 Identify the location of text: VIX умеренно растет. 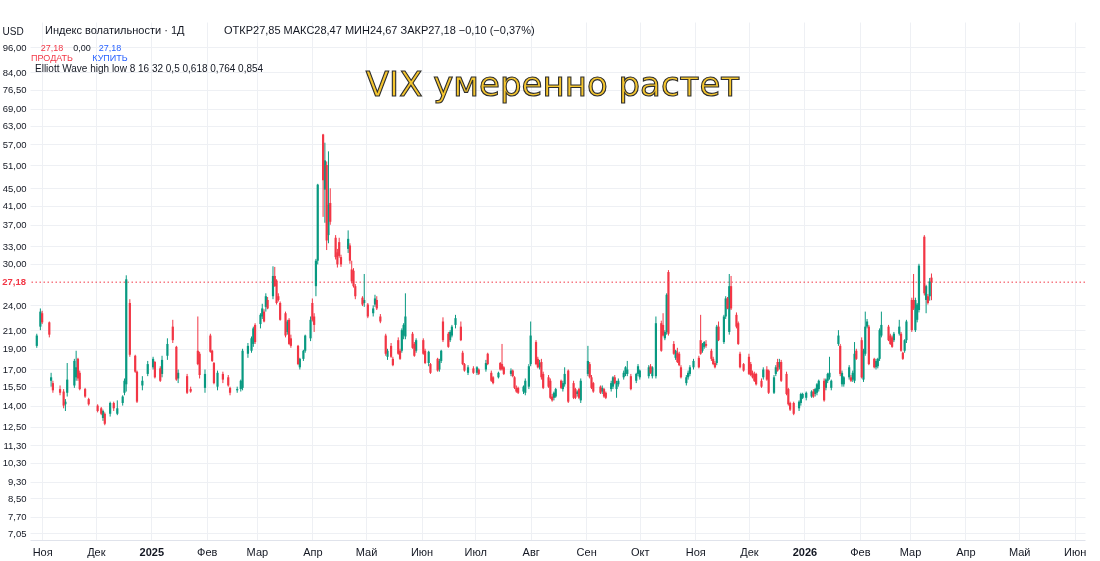
(553, 84).